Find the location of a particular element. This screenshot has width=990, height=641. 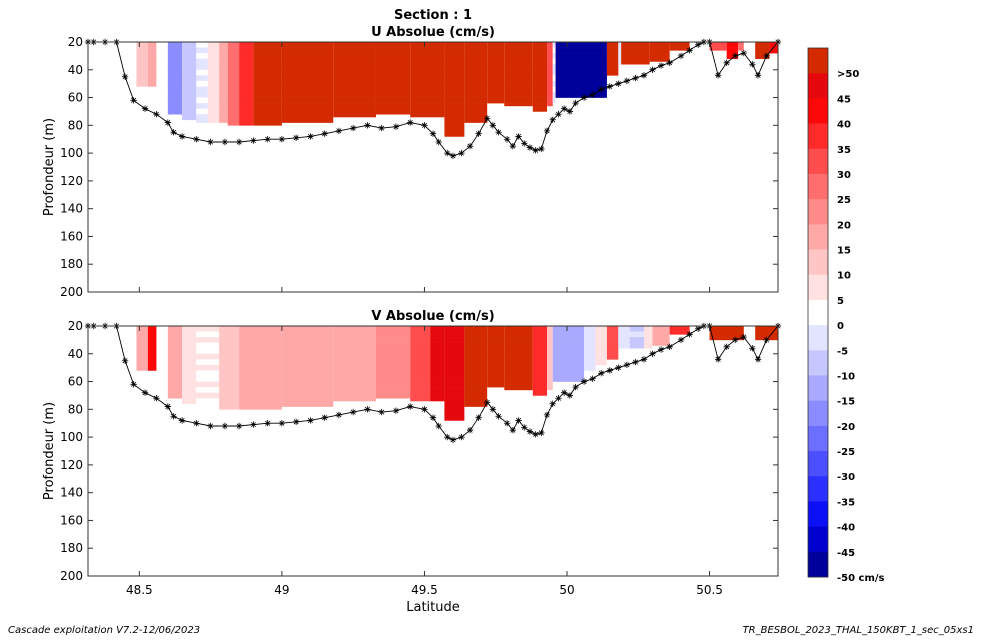

x-tick-label: 50.5 is located at coordinates (709, 590).